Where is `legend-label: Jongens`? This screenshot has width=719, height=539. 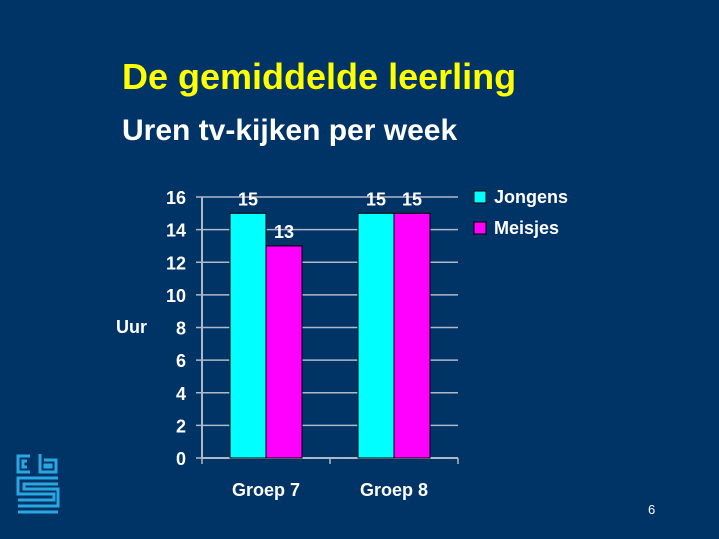 legend-label: Jongens is located at coordinates (531, 197).